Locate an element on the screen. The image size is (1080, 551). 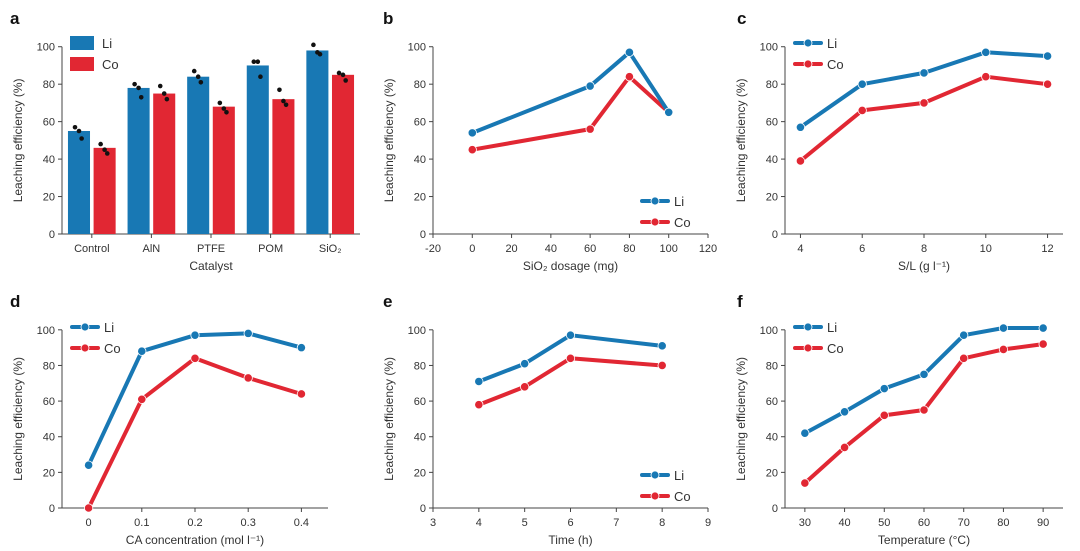
series-line-li is located at coordinates (570, 358).